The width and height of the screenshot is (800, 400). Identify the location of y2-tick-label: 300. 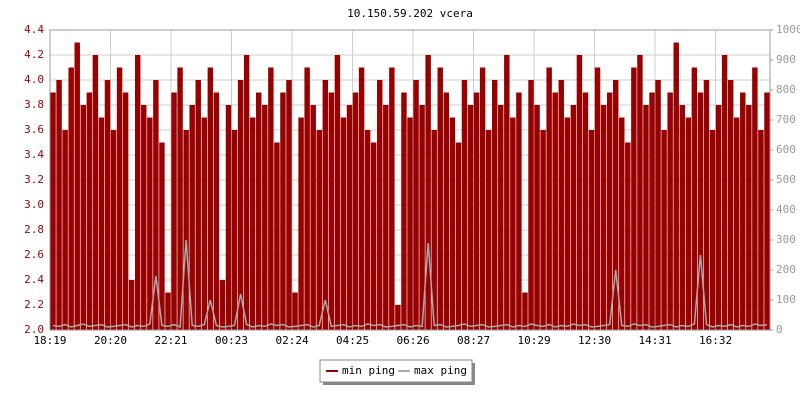
(786, 239).